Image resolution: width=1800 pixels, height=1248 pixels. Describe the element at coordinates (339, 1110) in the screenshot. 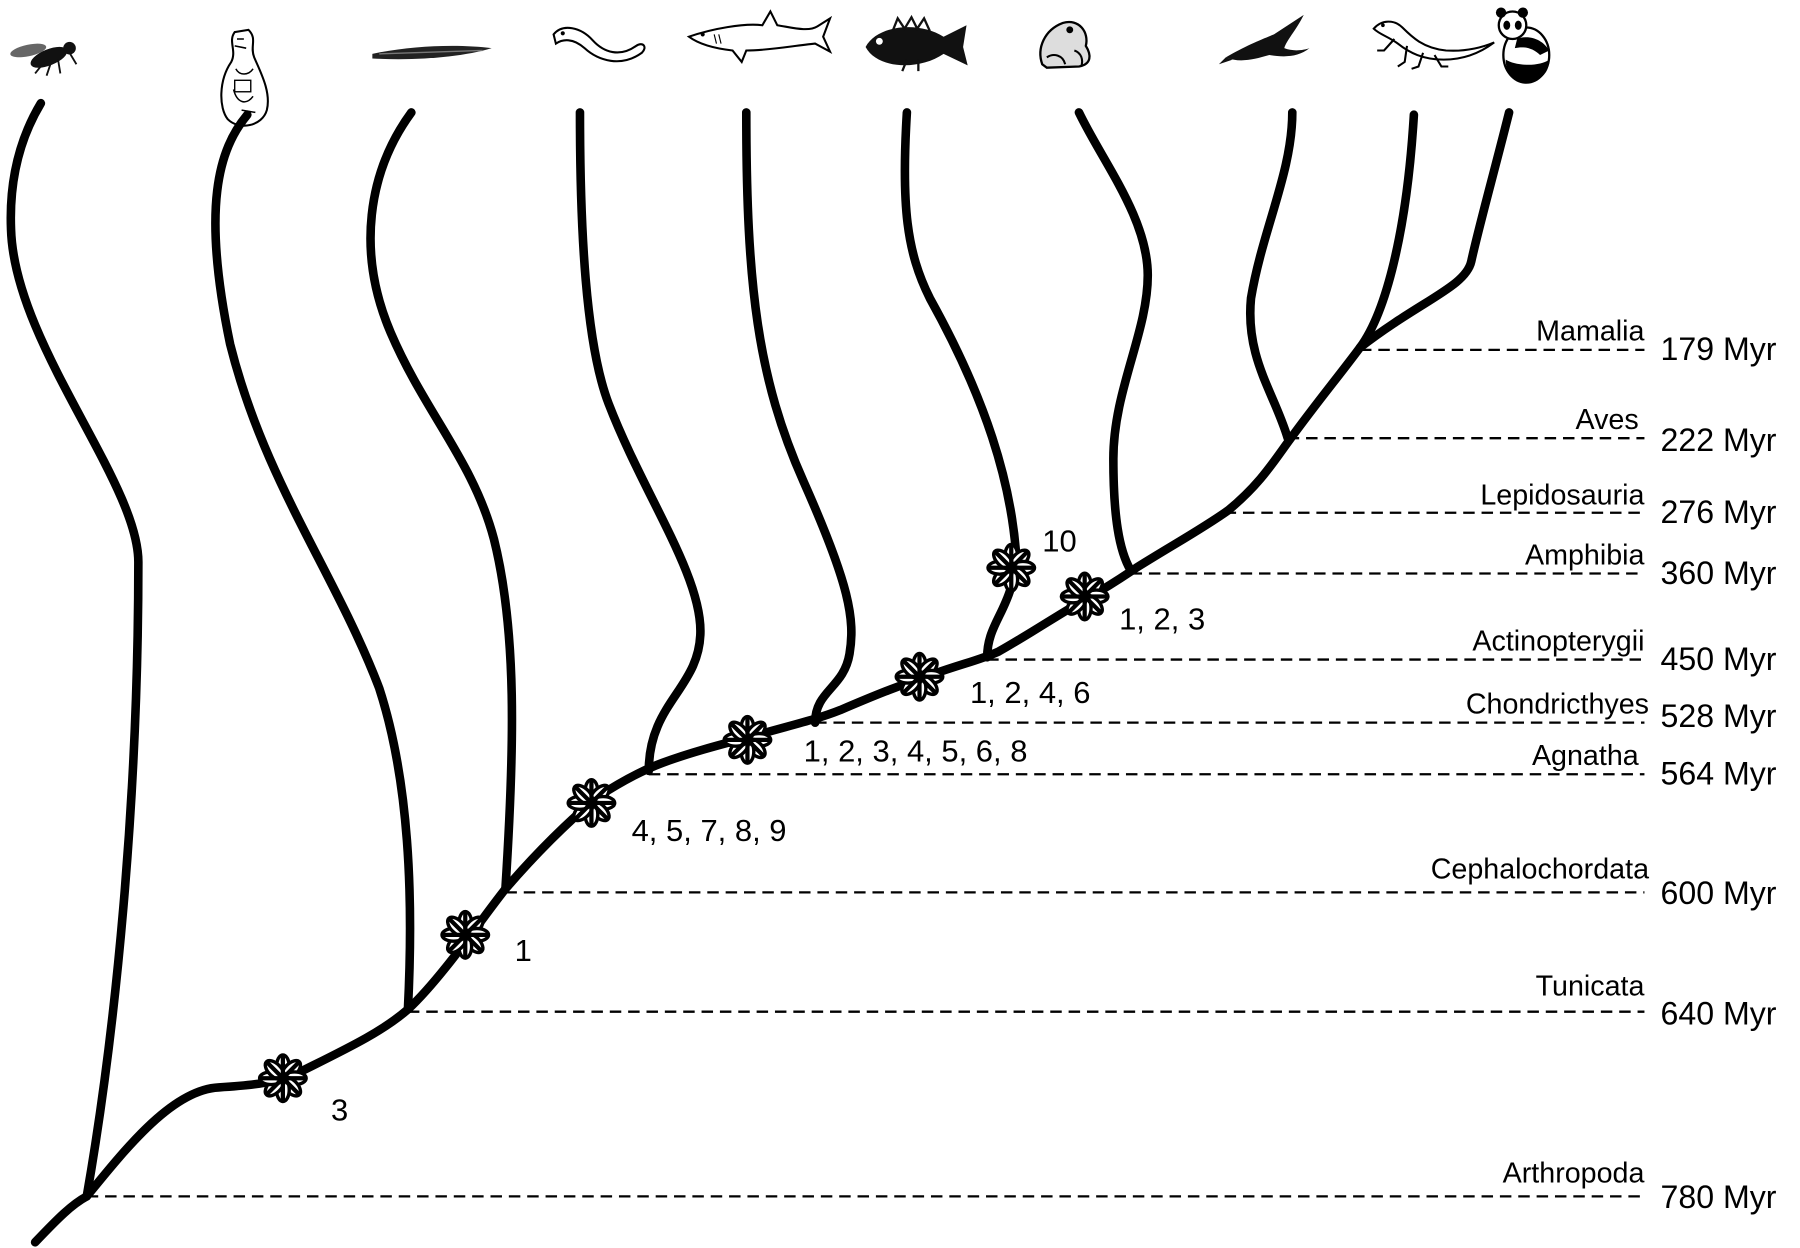

I see `event-label: 3` at that location.